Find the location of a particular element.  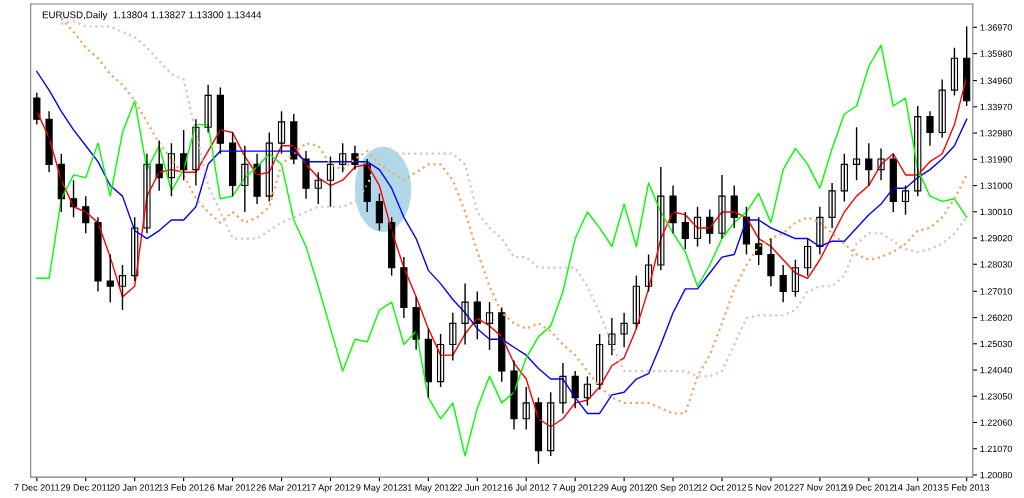

y-tick-label: 1.28030 is located at coordinates (996, 264).